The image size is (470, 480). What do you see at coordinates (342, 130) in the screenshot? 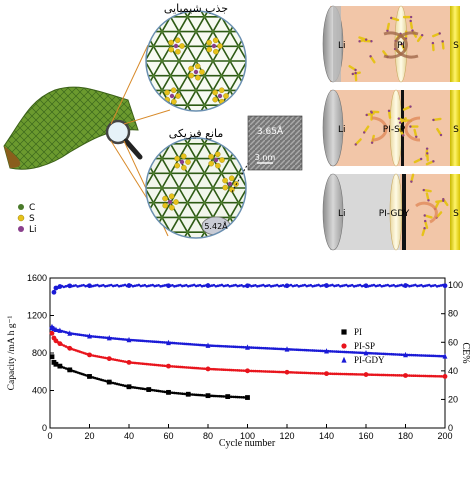
I see `cell-pi-sp-left-label: Li` at bounding box center [342, 130].